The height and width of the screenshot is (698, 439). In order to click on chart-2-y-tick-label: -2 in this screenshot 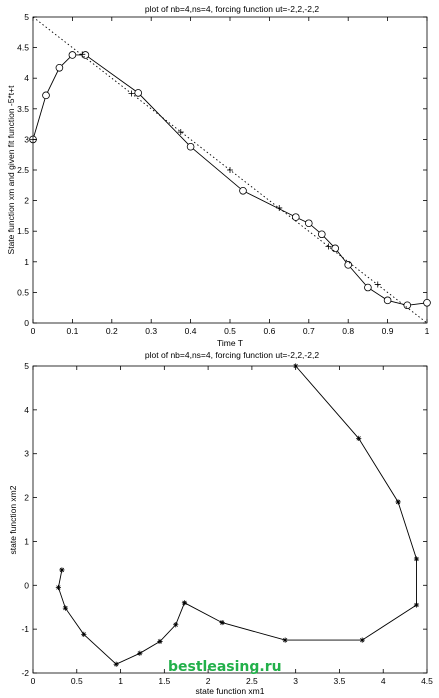, I will do `click(25, 673)`.